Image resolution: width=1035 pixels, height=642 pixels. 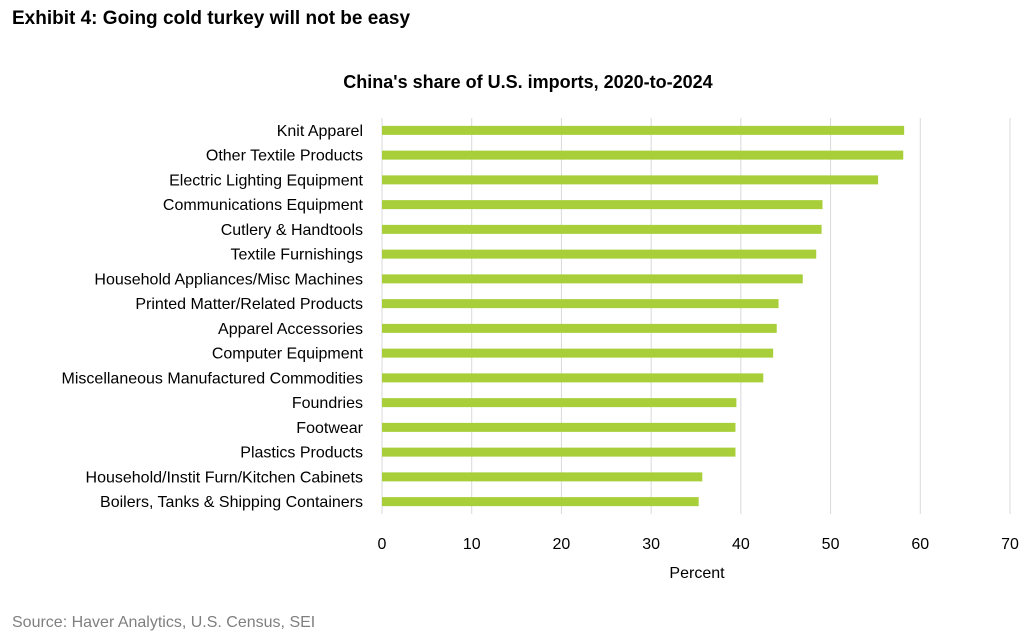 I want to click on category-label: Miscellaneous Manufactured Commodities, so click(x=212, y=378).